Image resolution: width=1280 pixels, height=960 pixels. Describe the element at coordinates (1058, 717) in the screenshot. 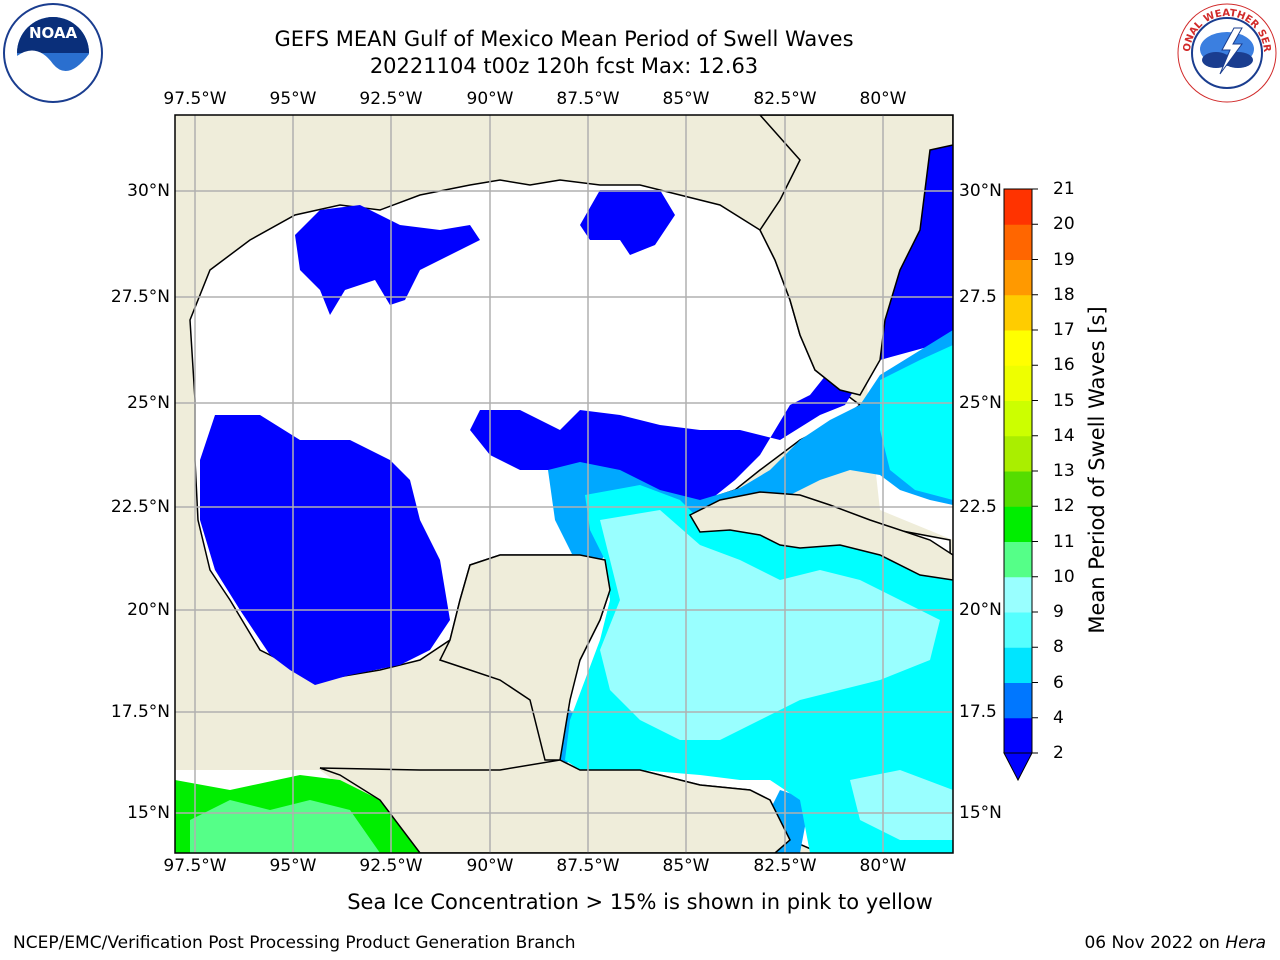

I see `colorbar-tick-label: 4` at that location.